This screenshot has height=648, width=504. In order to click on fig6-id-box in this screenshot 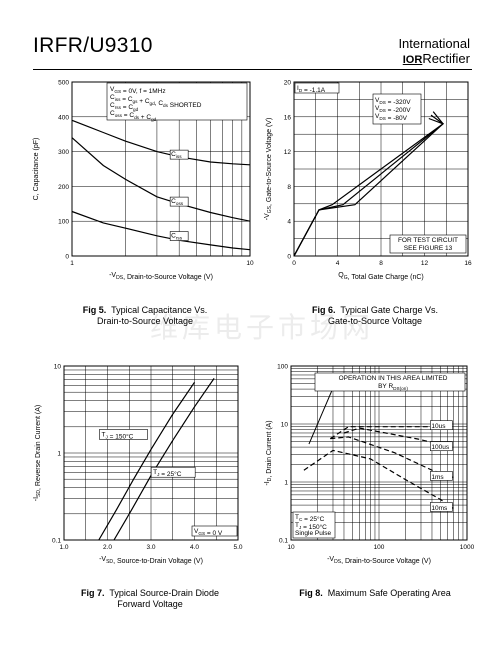, I will do `click(317, 88)`.